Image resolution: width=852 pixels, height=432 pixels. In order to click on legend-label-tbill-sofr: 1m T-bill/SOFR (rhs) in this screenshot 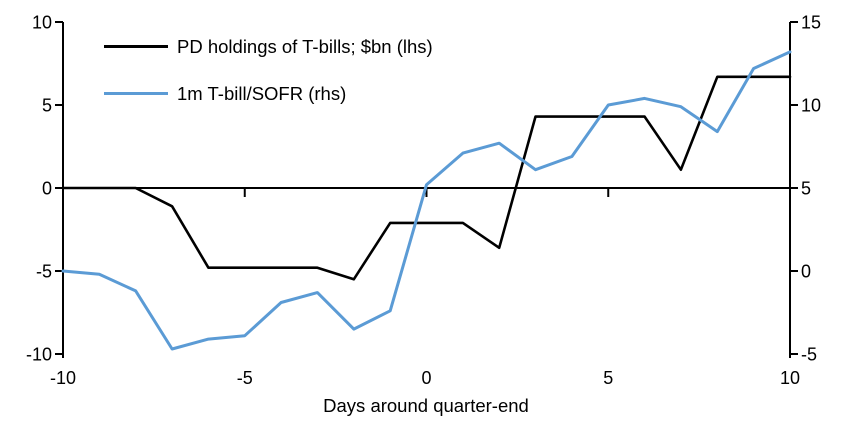, I will do `click(262, 93)`.